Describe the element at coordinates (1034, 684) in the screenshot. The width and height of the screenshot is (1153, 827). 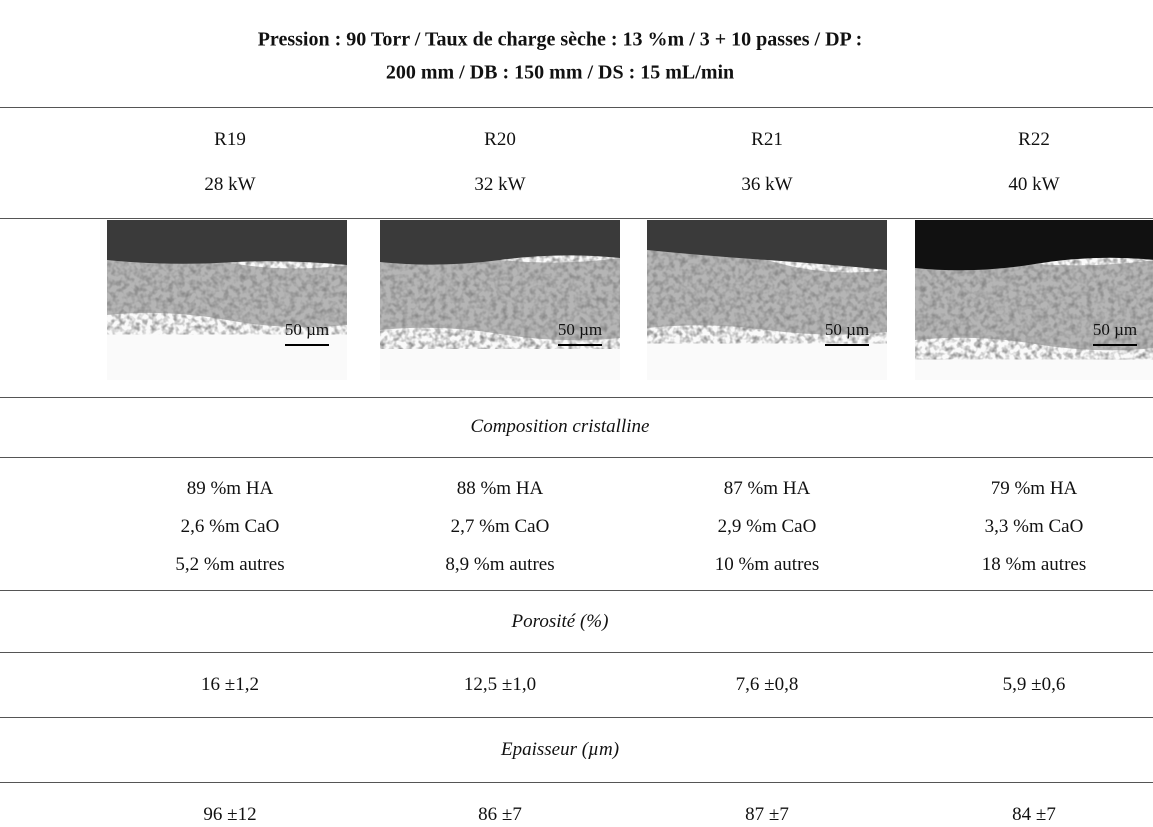
I see `porosity-value: 5,9 ±0,6` at that location.